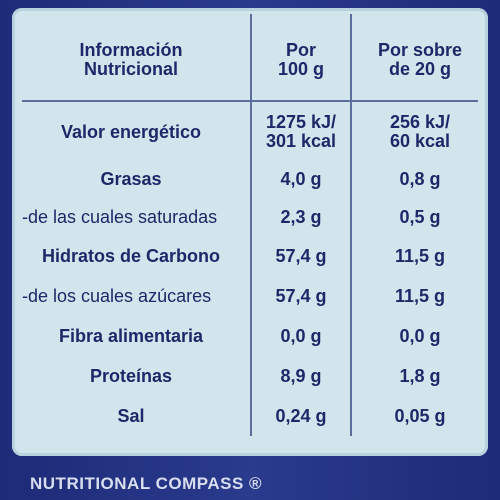  I want to click on cell-text: 2,3 g, so click(301, 216).